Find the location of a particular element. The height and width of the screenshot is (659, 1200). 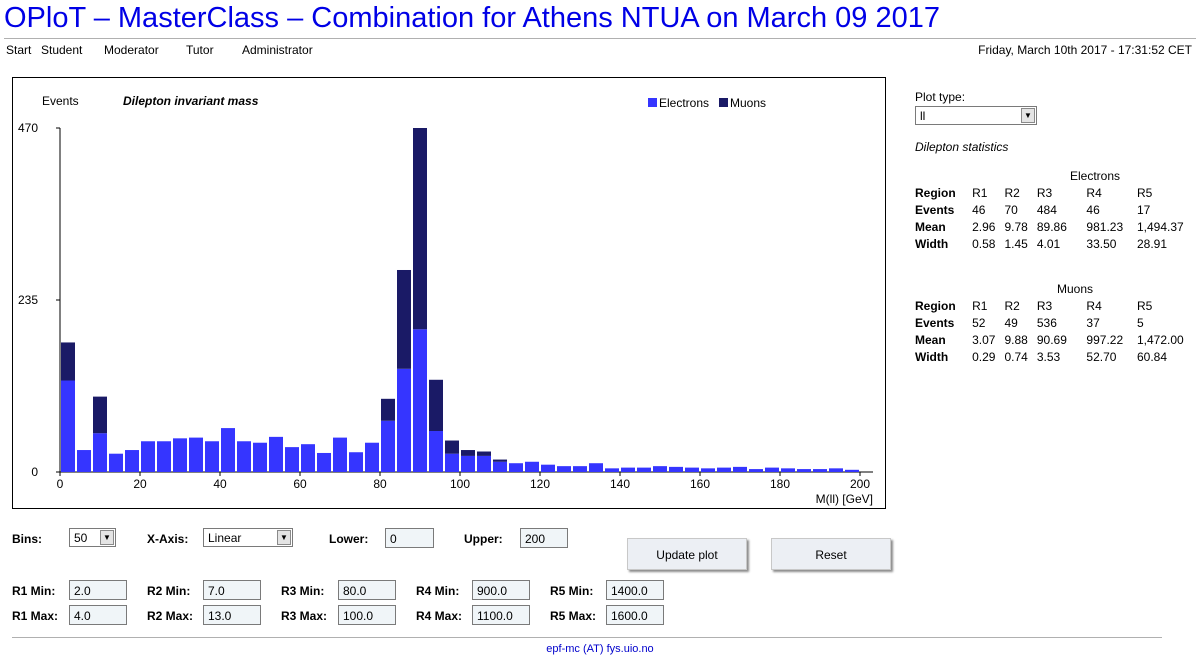

update-plot-button: Update plot is located at coordinates (687, 554).